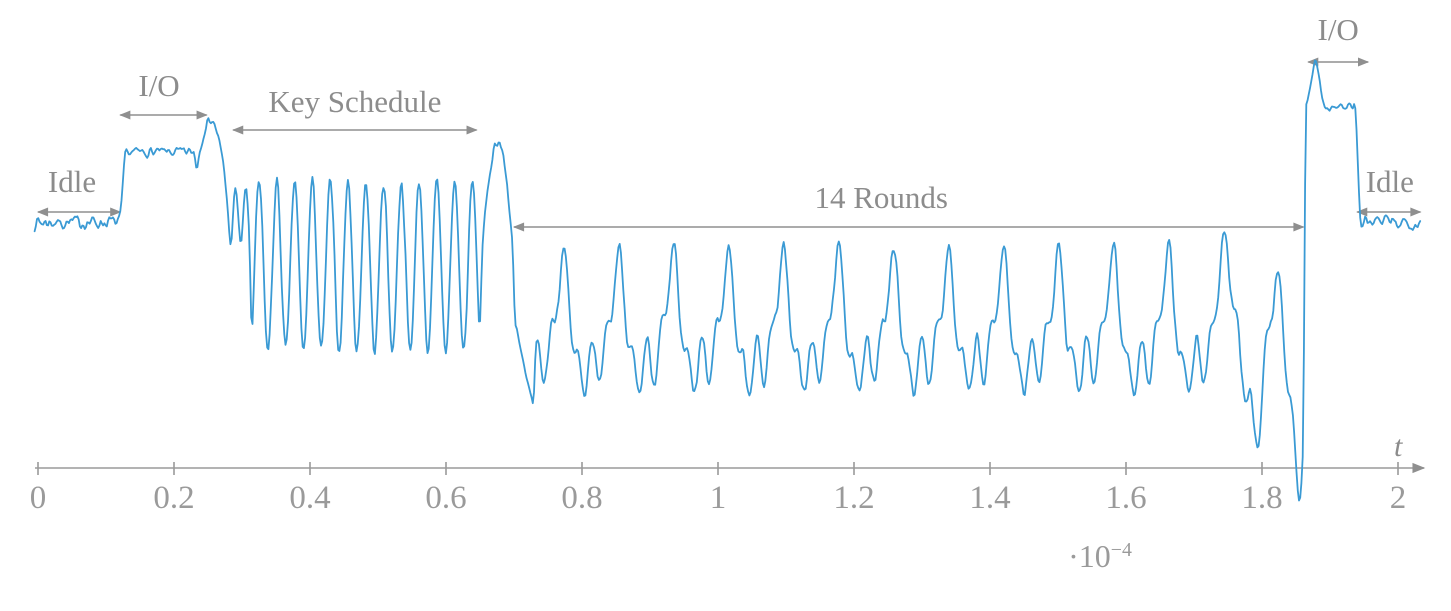 The width and height of the screenshot is (1451, 611). What do you see at coordinates (1398, 446) in the screenshot?
I see `x-axis-label: t` at bounding box center [1398, 446].